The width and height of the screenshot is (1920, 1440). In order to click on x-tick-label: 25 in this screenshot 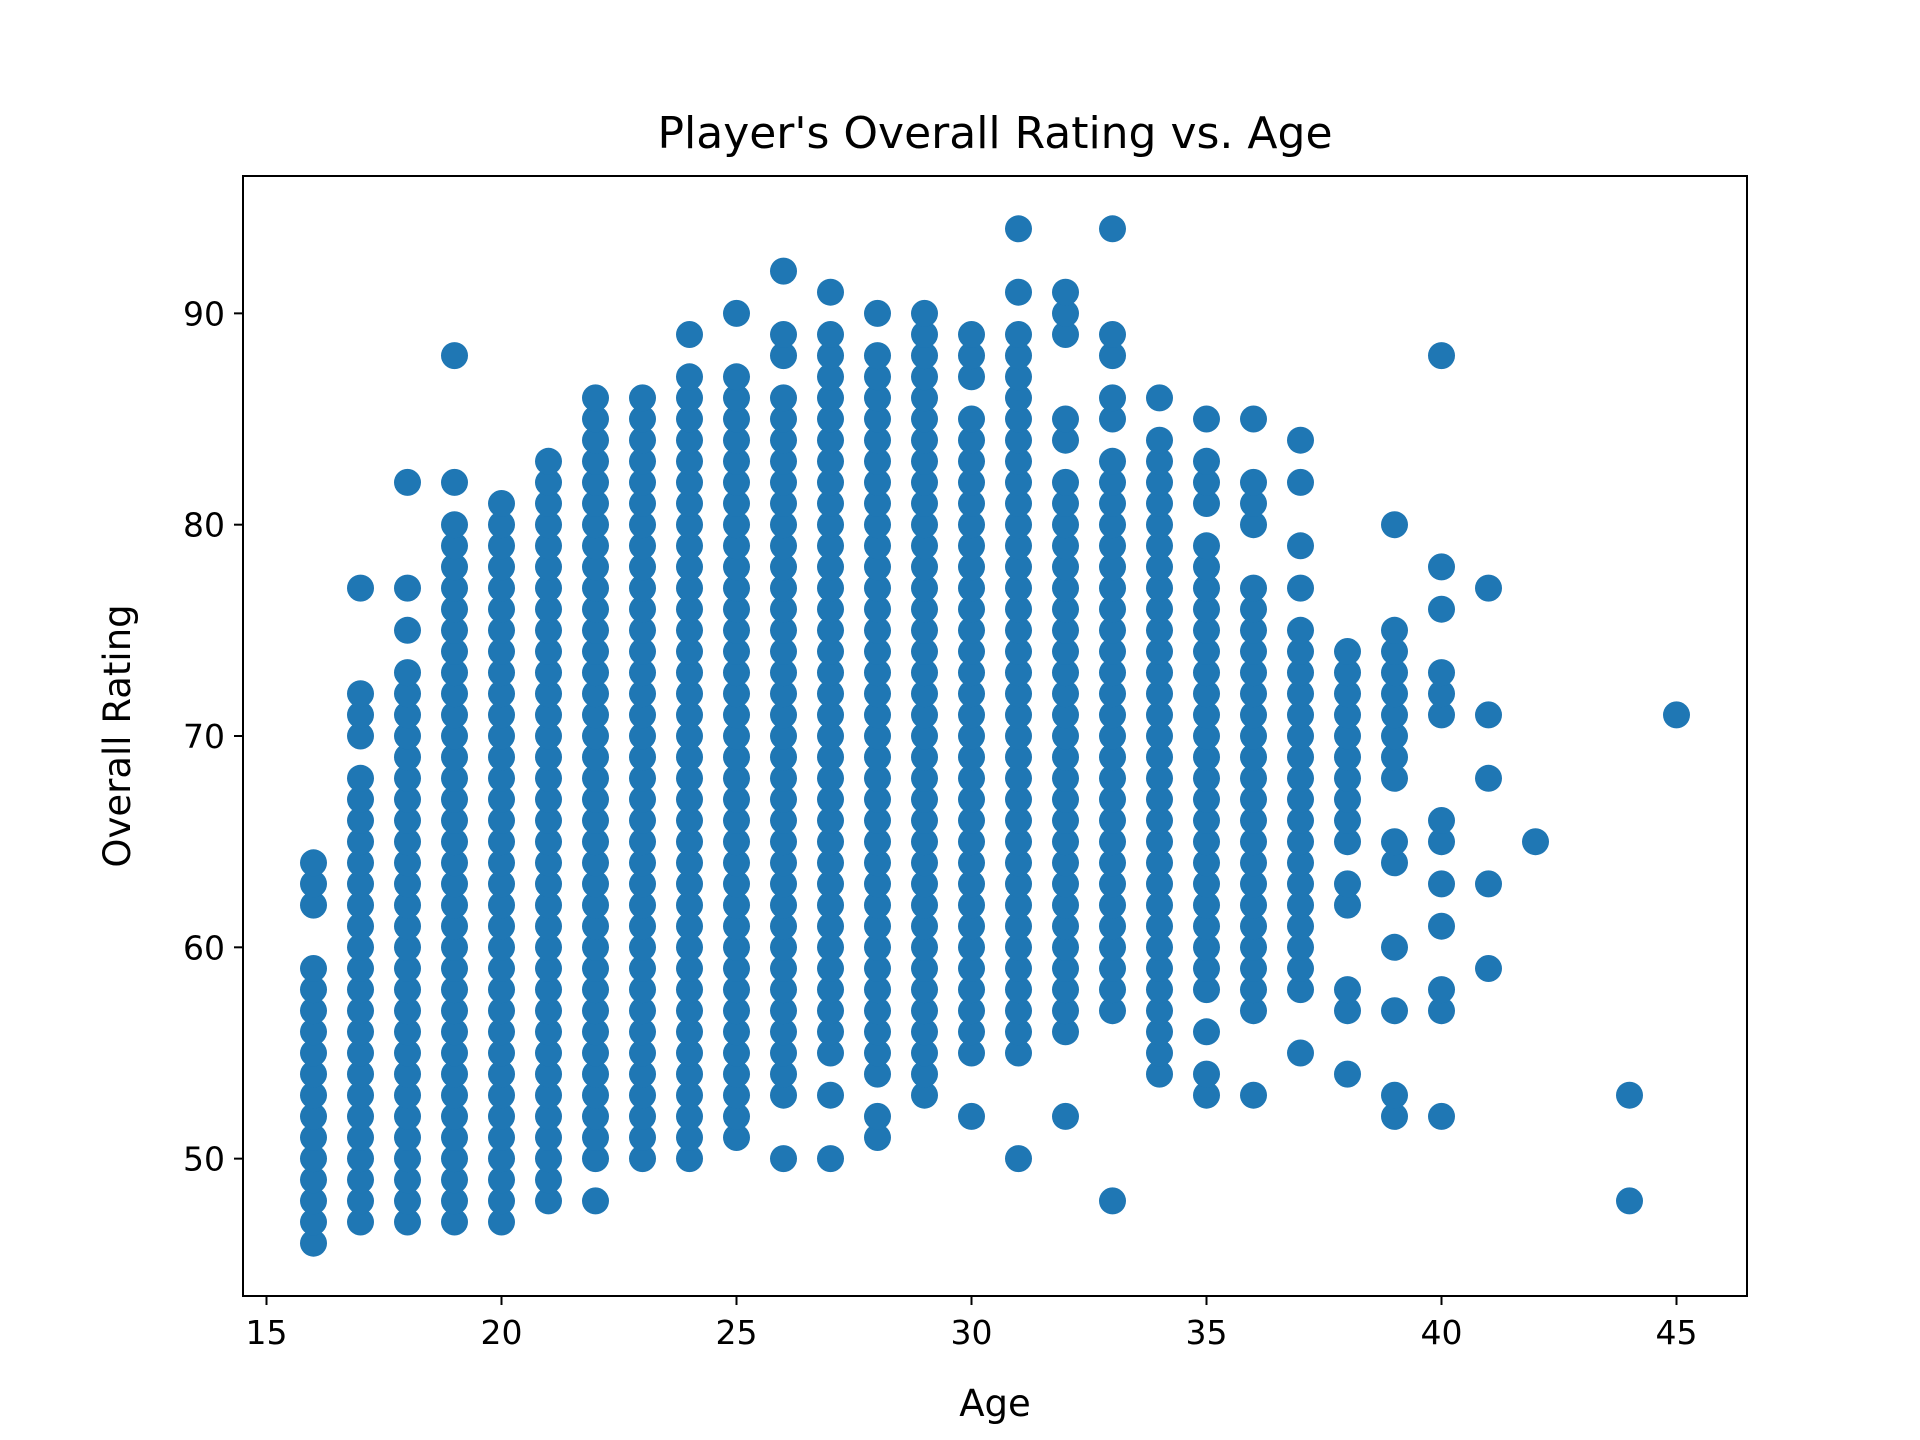, I will do `click(737, 1332)`.